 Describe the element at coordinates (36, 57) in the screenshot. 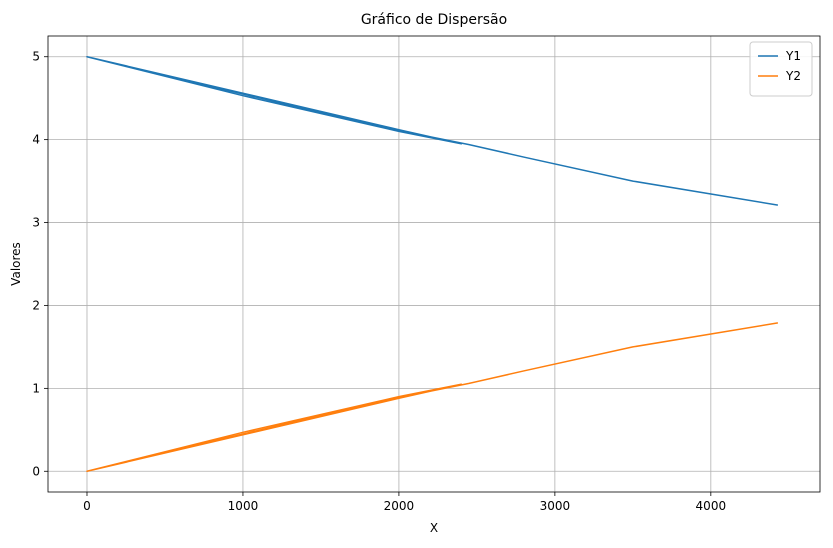

I see `y-tick-label: 5` at that location.